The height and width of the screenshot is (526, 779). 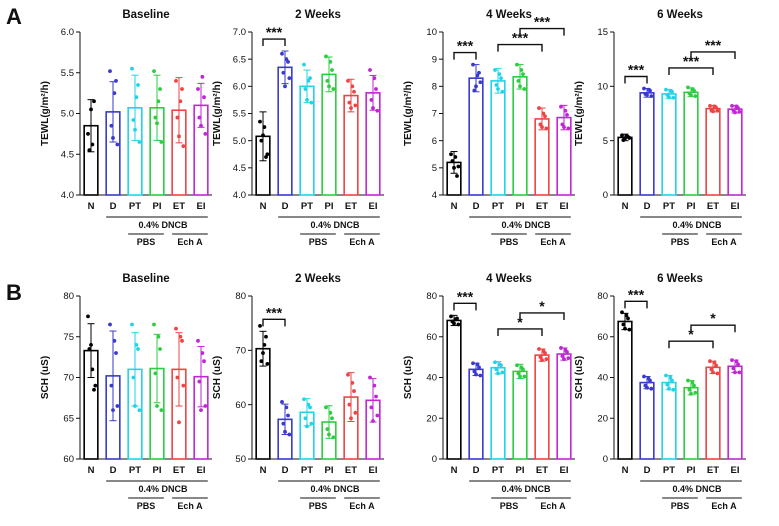 What do you see at coordinates (542, 157) in the screenshot?
I see `bar-et` at bounding box center [542, 157].